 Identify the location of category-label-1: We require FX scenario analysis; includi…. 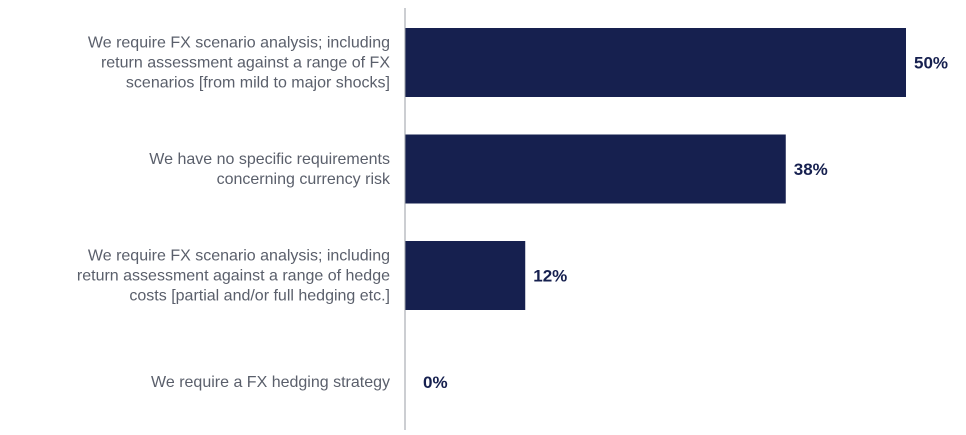
(239, 63).